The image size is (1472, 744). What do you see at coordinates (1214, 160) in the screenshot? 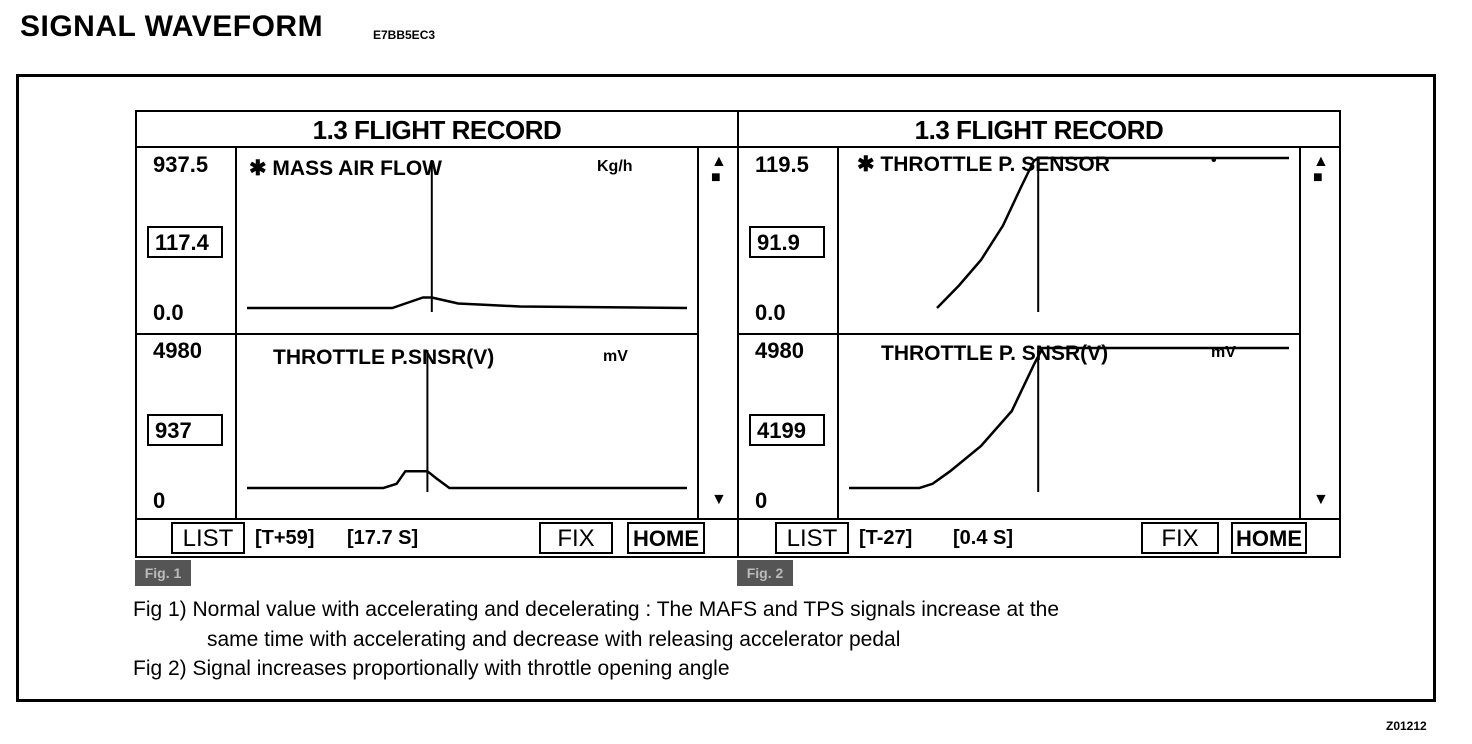
I see `top-graph-unit: •` at bounding box center [1214, 160].